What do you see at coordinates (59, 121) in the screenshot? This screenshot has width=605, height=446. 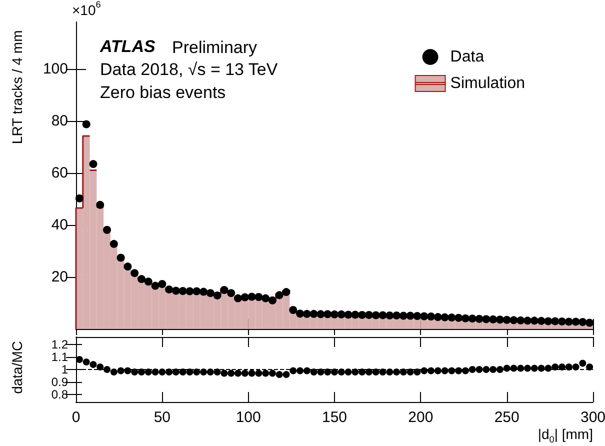 I see `y-tick-label: 80` at bounding box center [59, 121].